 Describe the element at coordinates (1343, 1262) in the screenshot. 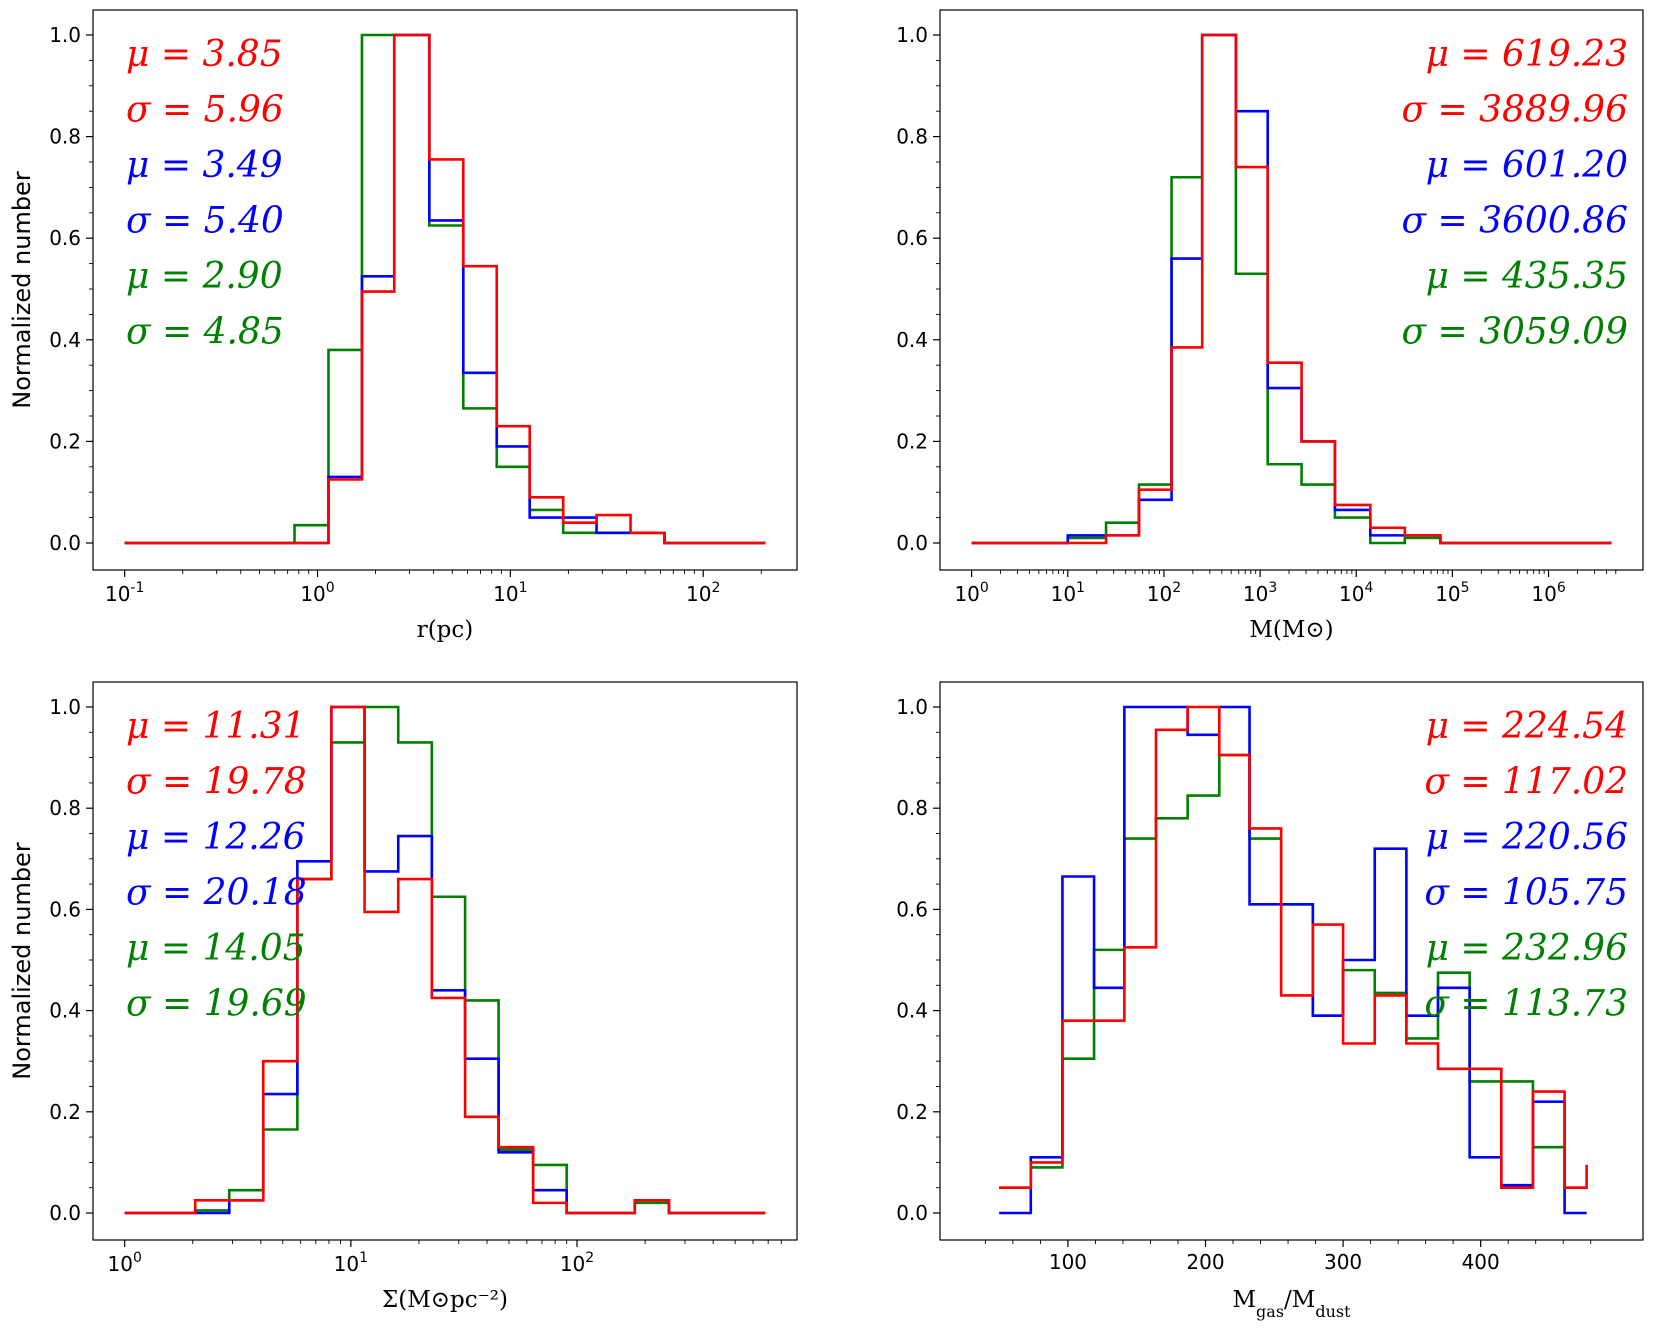

I see `x-tick-label: 300` at that location.